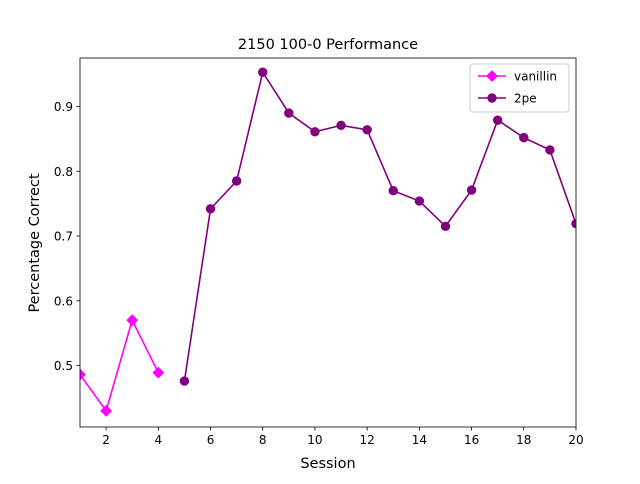 Image resolution: width=640 pixels, height=484 pixels. I want to click on x-tick-label: 2, so click(106, 440).